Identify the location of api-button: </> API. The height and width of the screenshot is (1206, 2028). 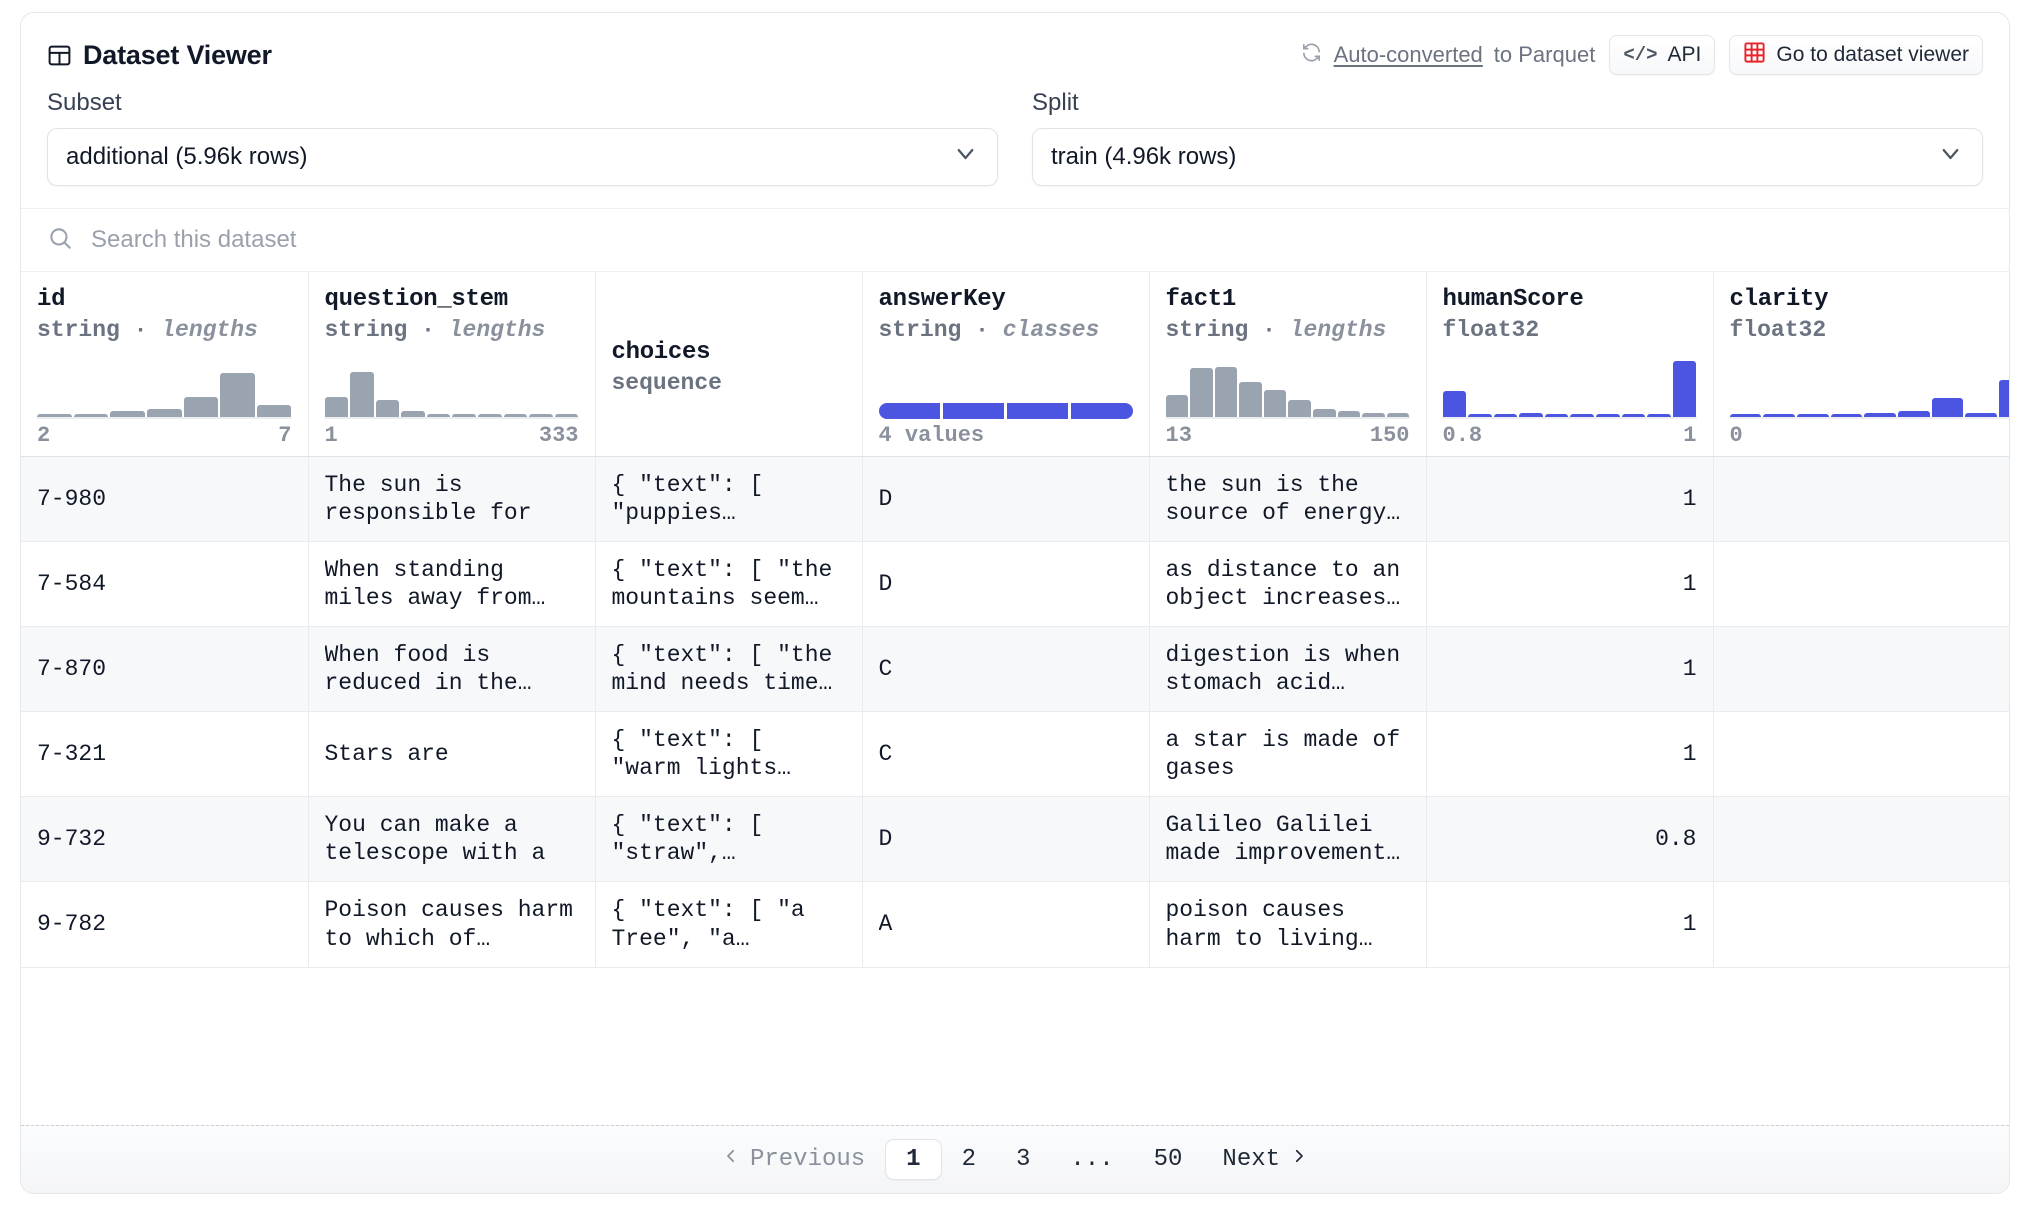
(1662, 55).